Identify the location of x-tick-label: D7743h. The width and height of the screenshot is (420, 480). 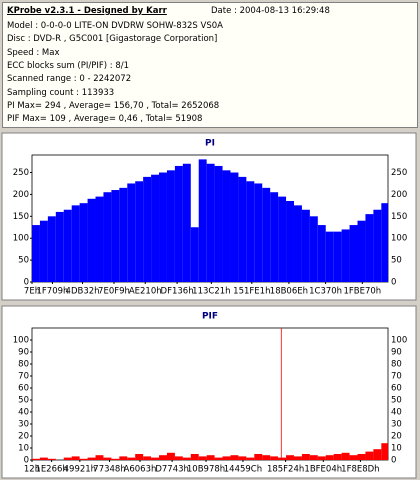
(172, 470).